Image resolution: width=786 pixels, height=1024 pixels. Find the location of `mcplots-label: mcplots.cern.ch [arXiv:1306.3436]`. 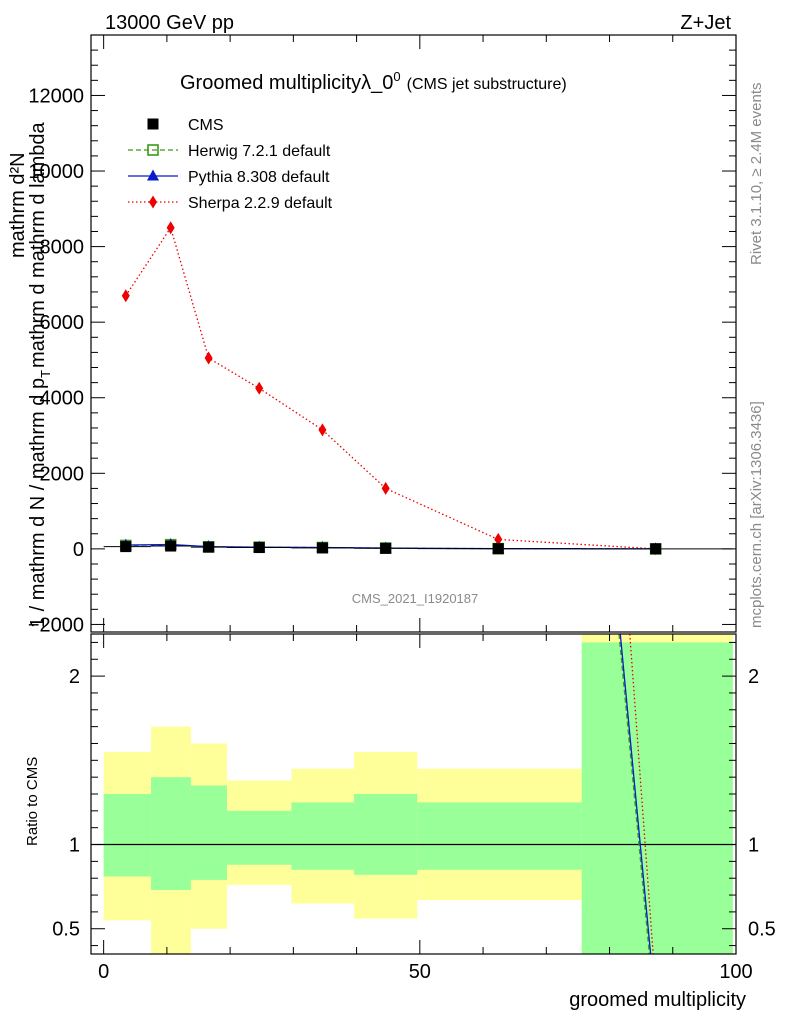

mcplots-label: mcplots.cern.ch [arXiv:1306.3436] is located at coordinates (756, 514).